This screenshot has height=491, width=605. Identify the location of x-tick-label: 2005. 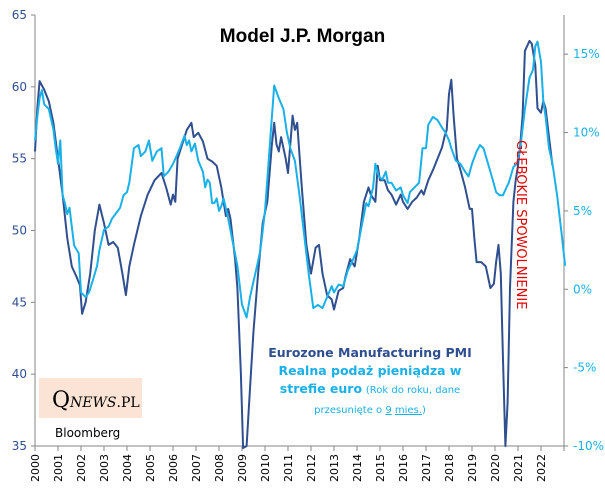
(150, 468).